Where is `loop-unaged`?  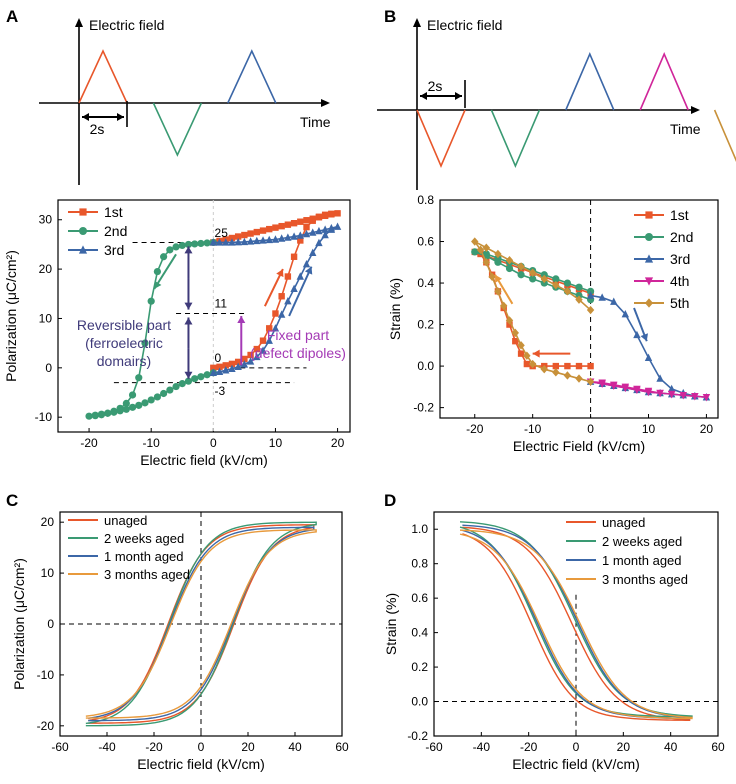
loop-unaged is located at coordinates (576, 624).